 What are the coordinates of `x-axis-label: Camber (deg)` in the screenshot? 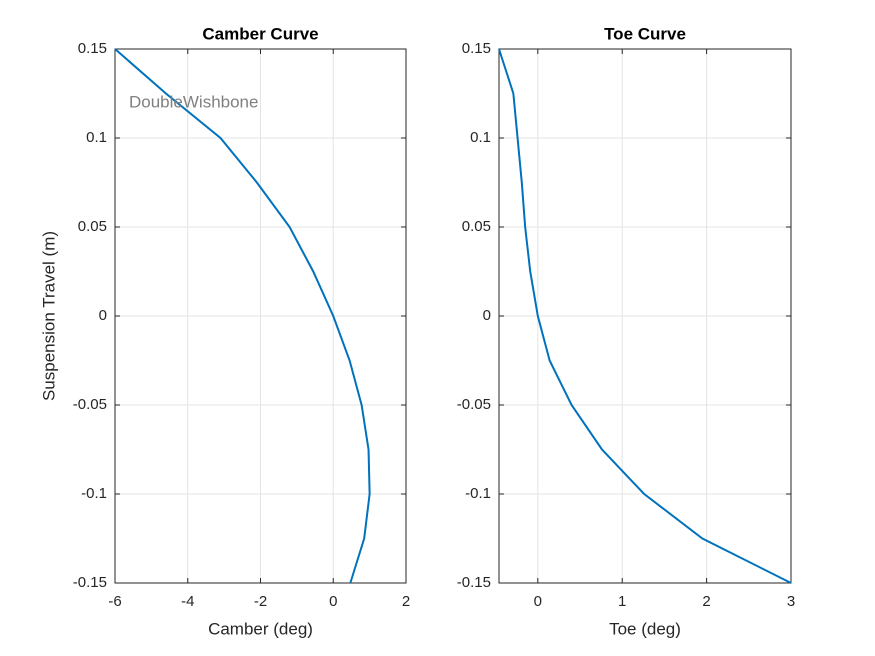 It's located at (260, 628).